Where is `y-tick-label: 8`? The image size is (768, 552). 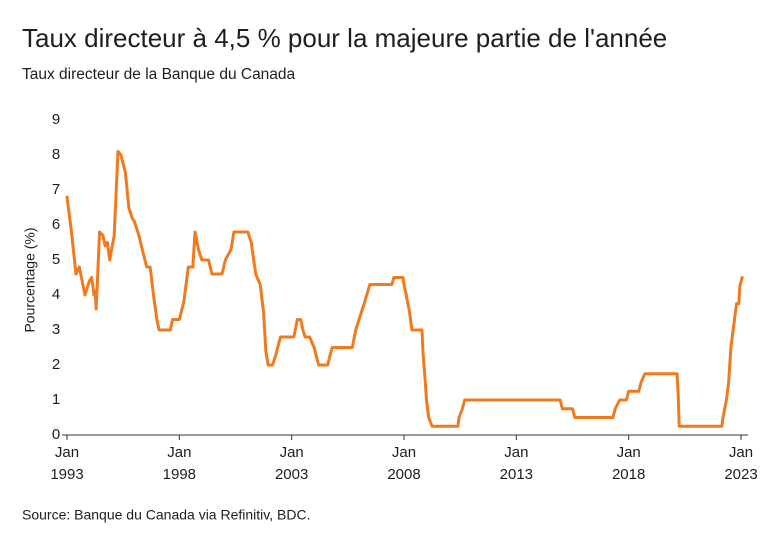
y-tick-label: 8 is located at coordinates (56, 154).